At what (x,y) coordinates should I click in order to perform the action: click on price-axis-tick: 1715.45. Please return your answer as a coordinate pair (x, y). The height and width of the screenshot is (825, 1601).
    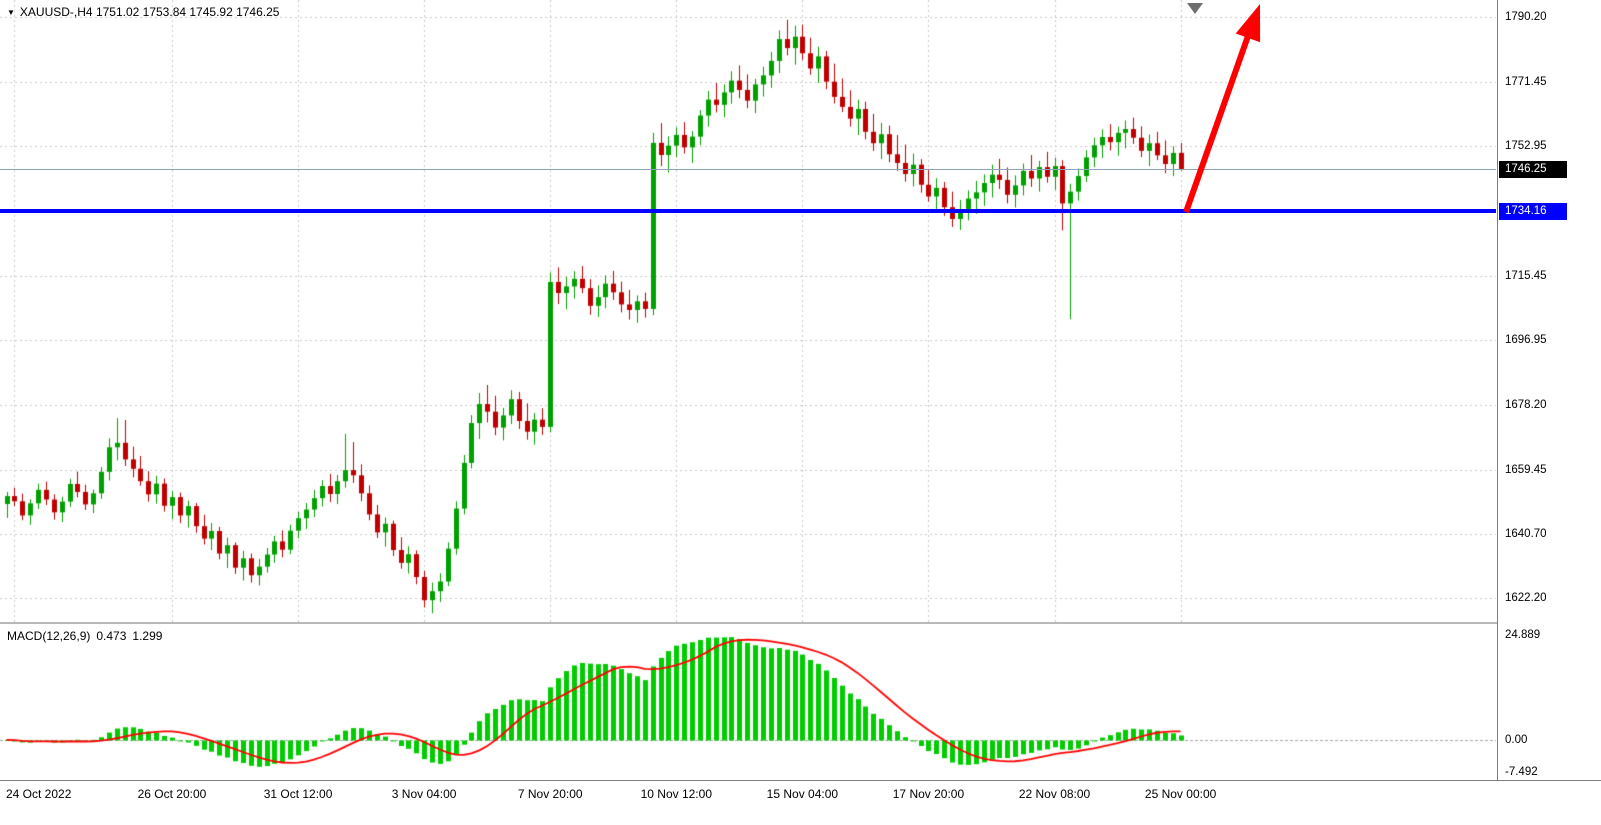
    Looking at the image, I should click on (1526, 275).